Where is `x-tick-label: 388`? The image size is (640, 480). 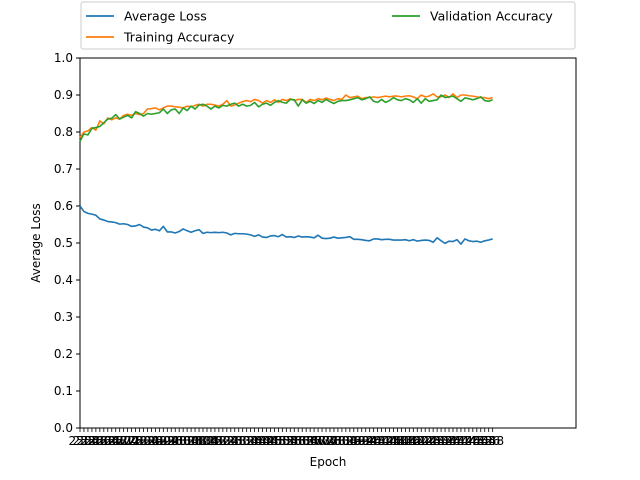
x-tick-label: 388 is located at coordinates (353, 441).